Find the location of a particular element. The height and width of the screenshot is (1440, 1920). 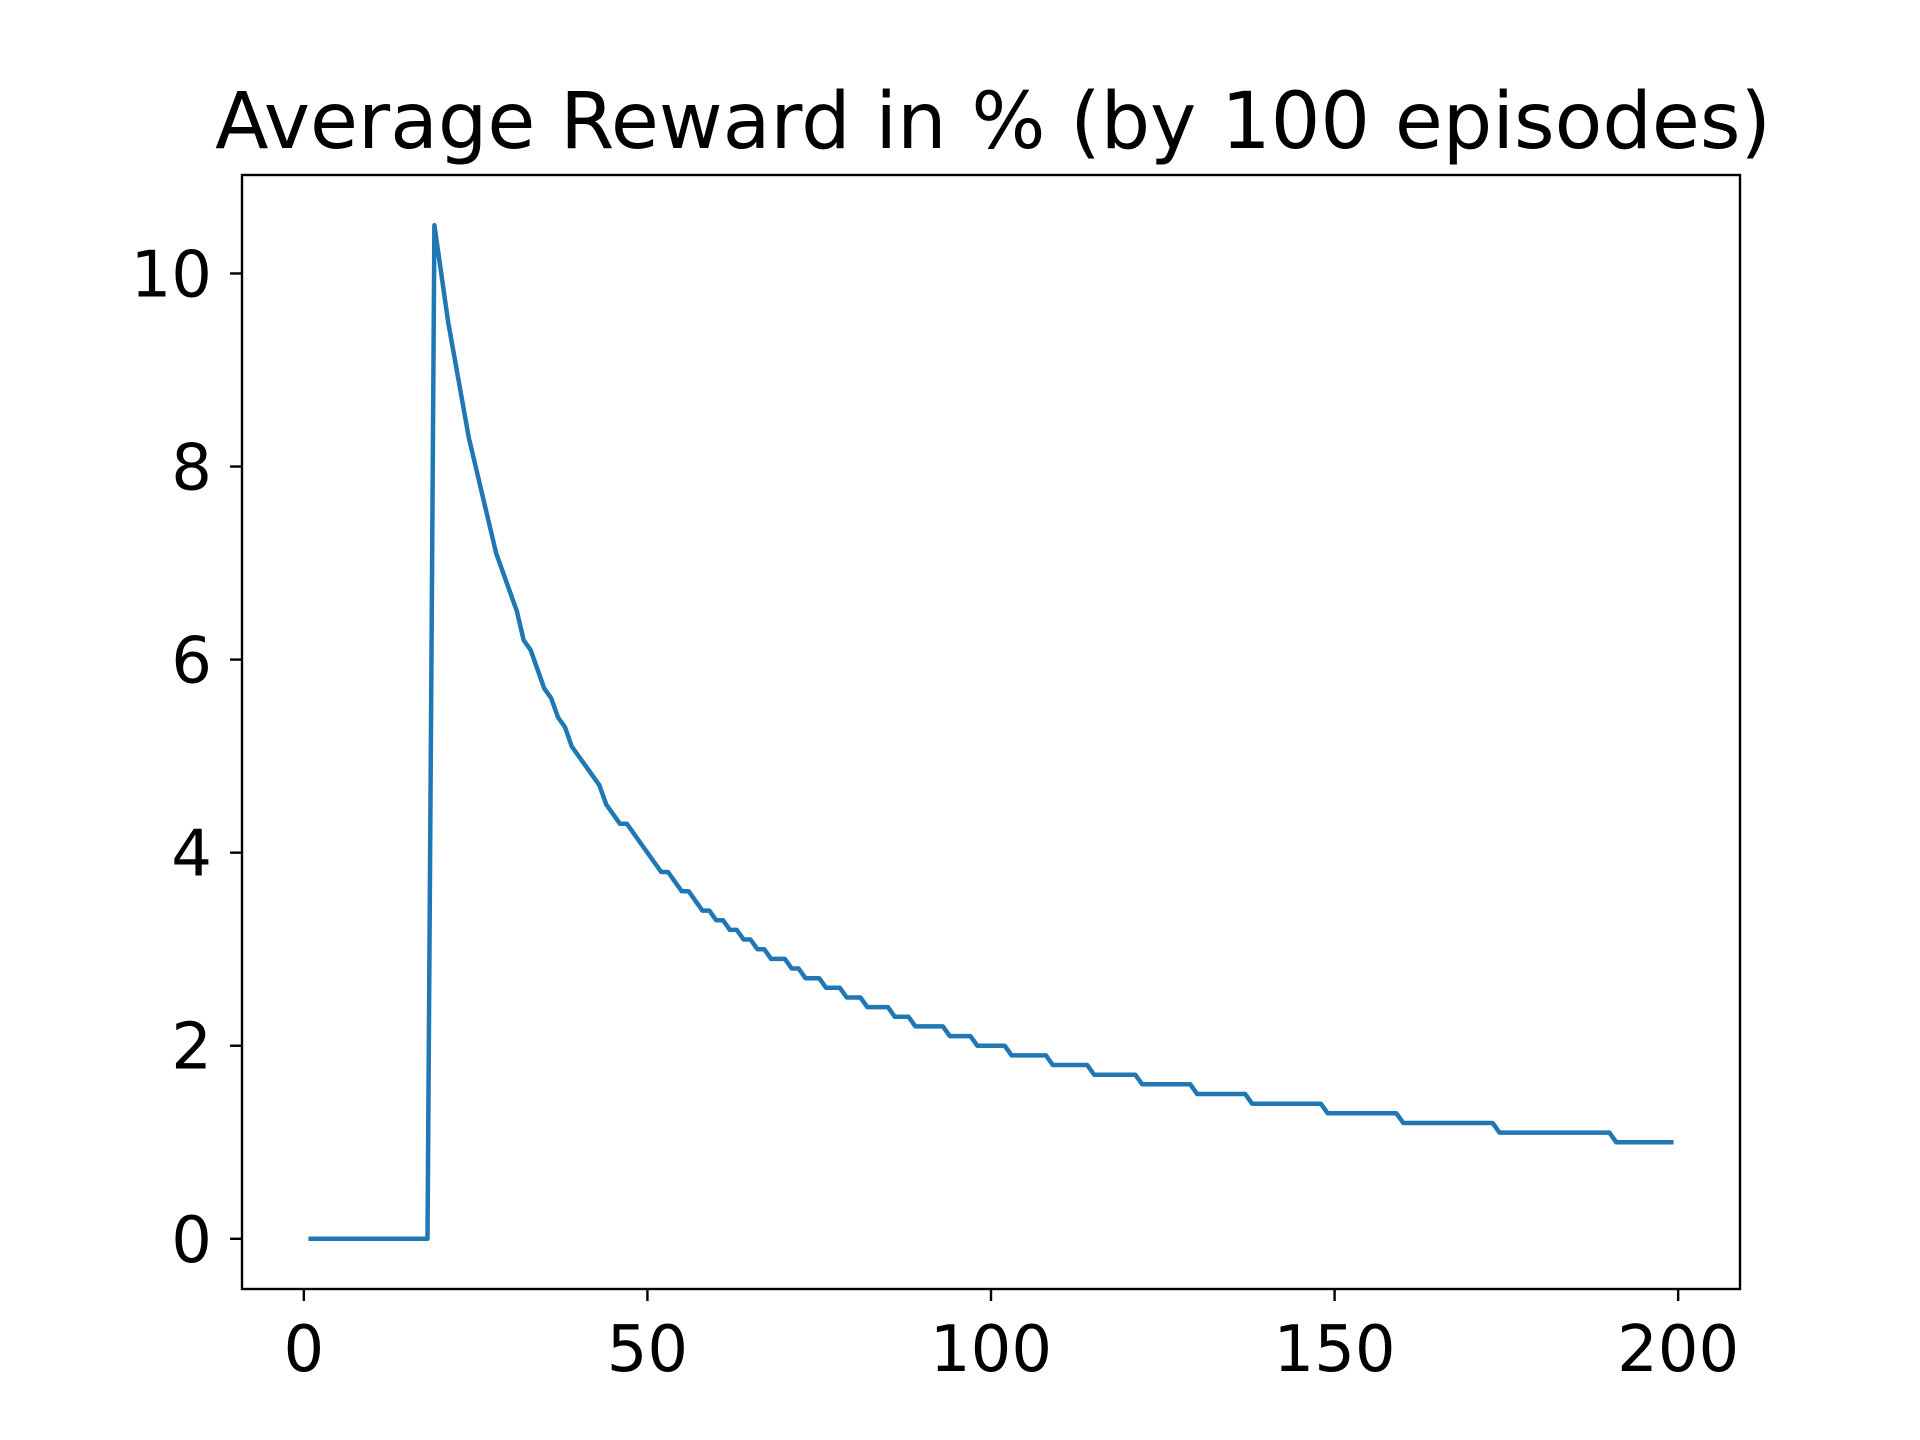

x-tick-label: 100 is located at coordinates (991, 1350).